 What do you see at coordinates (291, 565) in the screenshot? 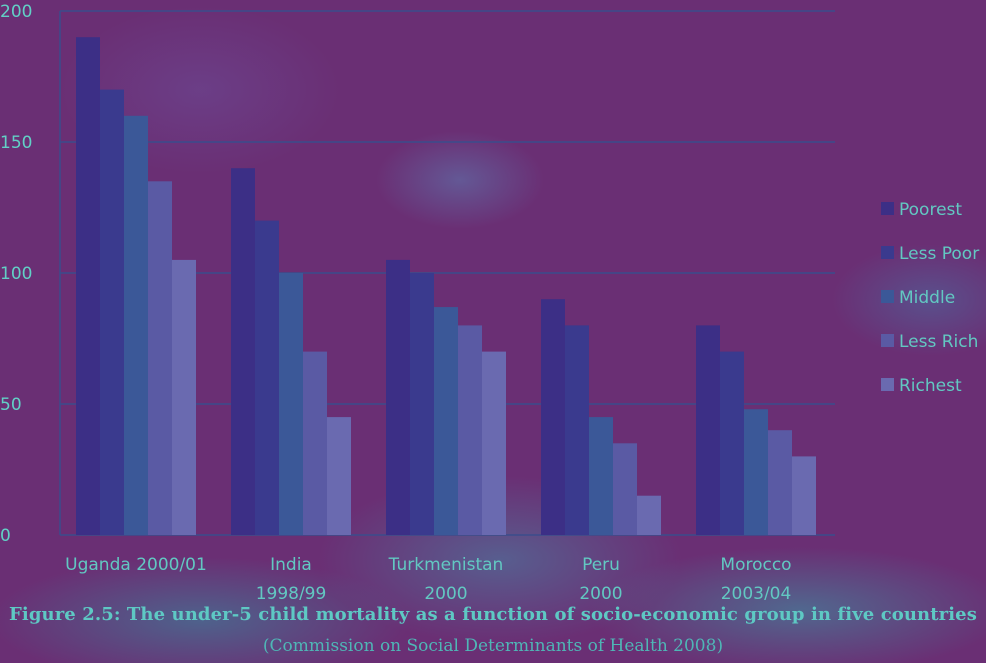
I see `x-tick-label: India` at bounding box center [291, 565].